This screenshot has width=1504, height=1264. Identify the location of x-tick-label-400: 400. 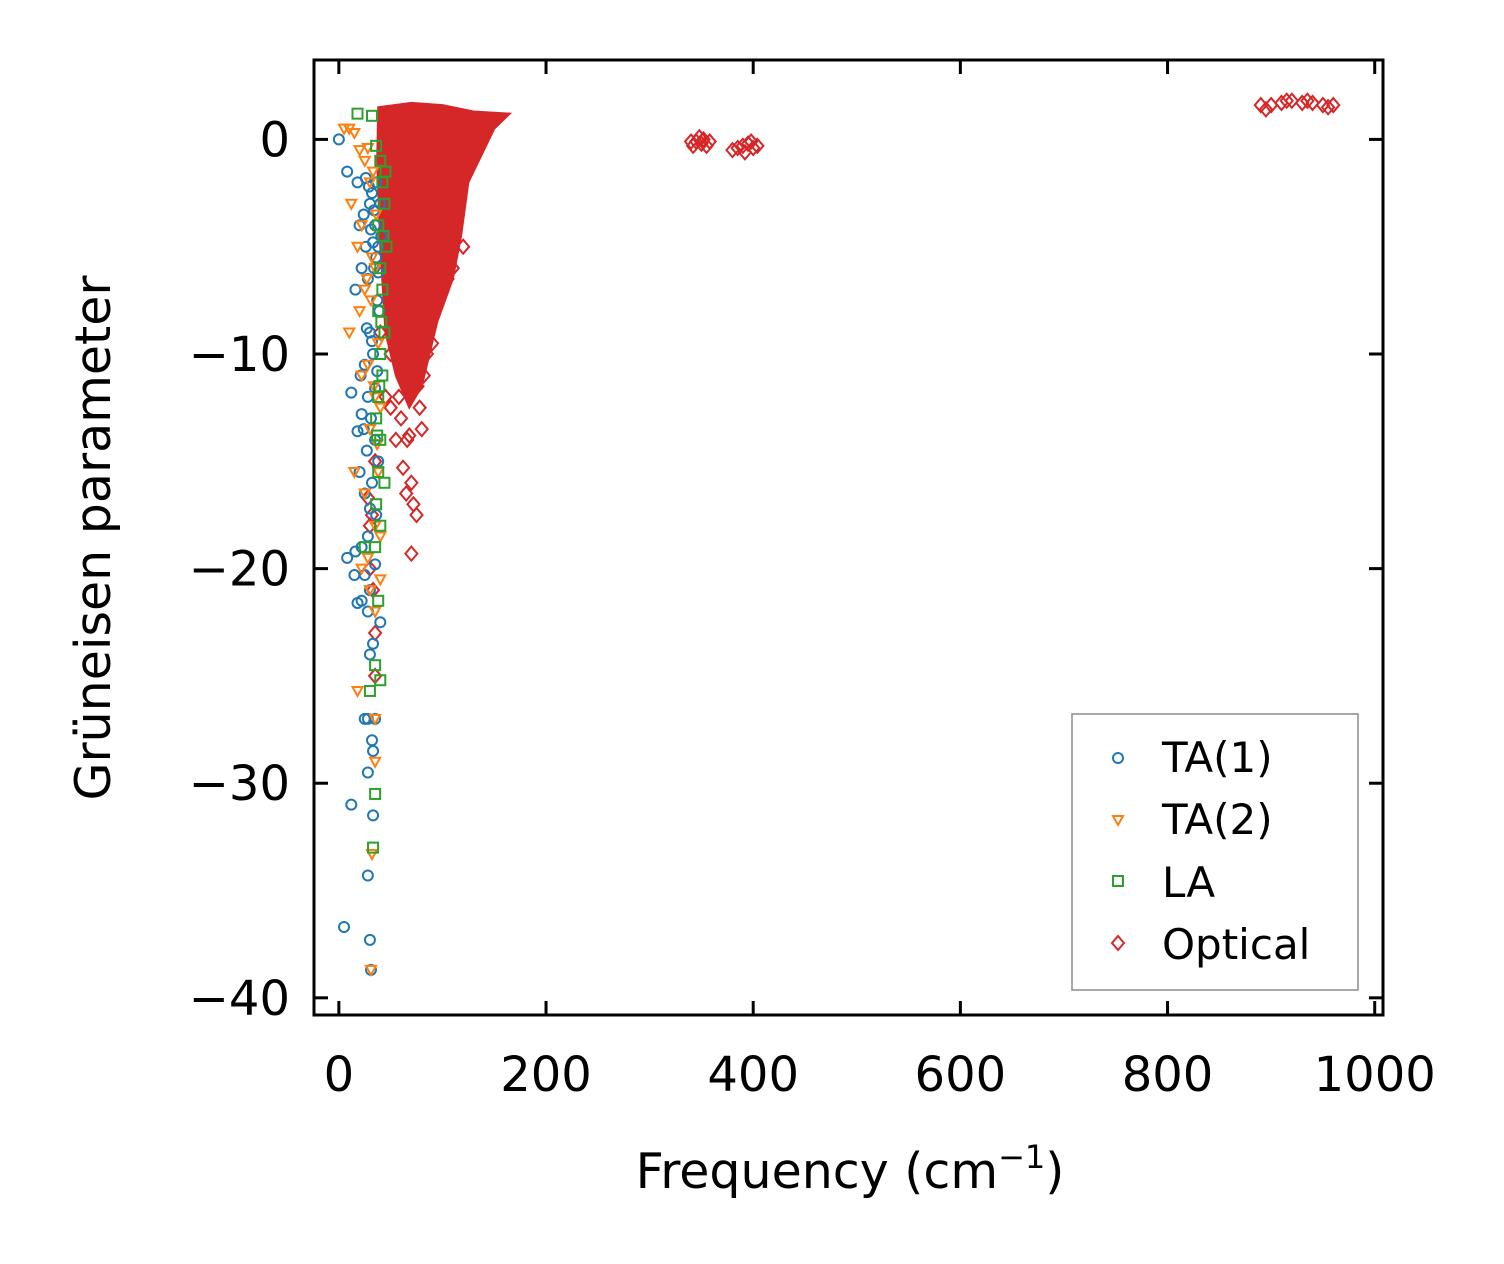
(753, 1075).